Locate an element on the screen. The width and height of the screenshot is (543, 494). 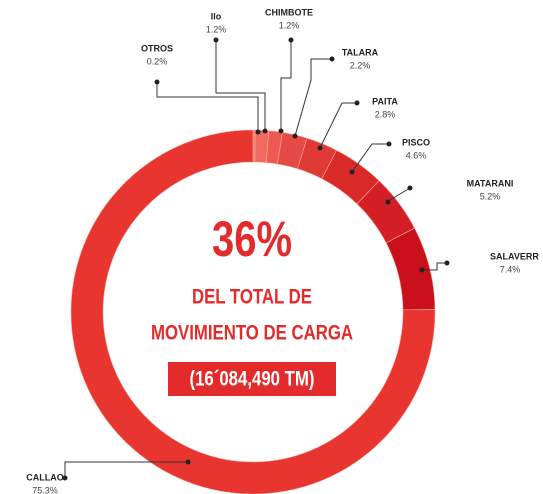
subtitle-line: MOVIMIENTO DE CARGA is located at coordinates (252, 333).